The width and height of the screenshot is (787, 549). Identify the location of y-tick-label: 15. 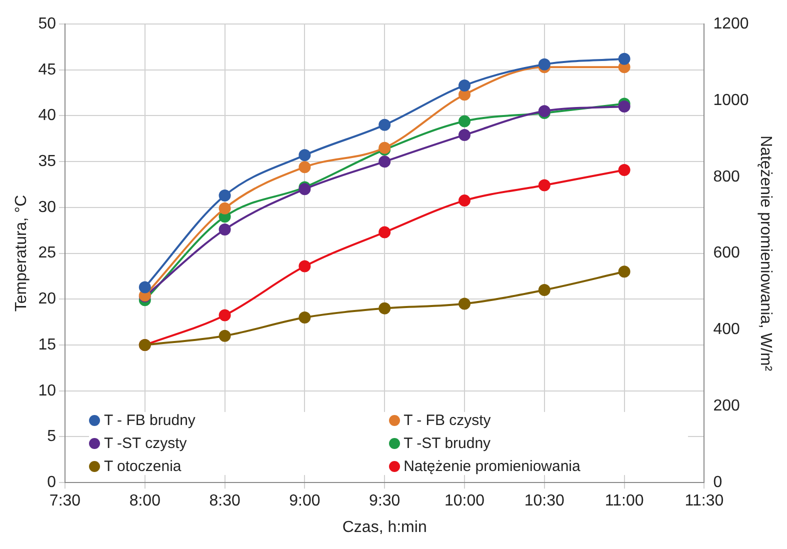
(47, 345).